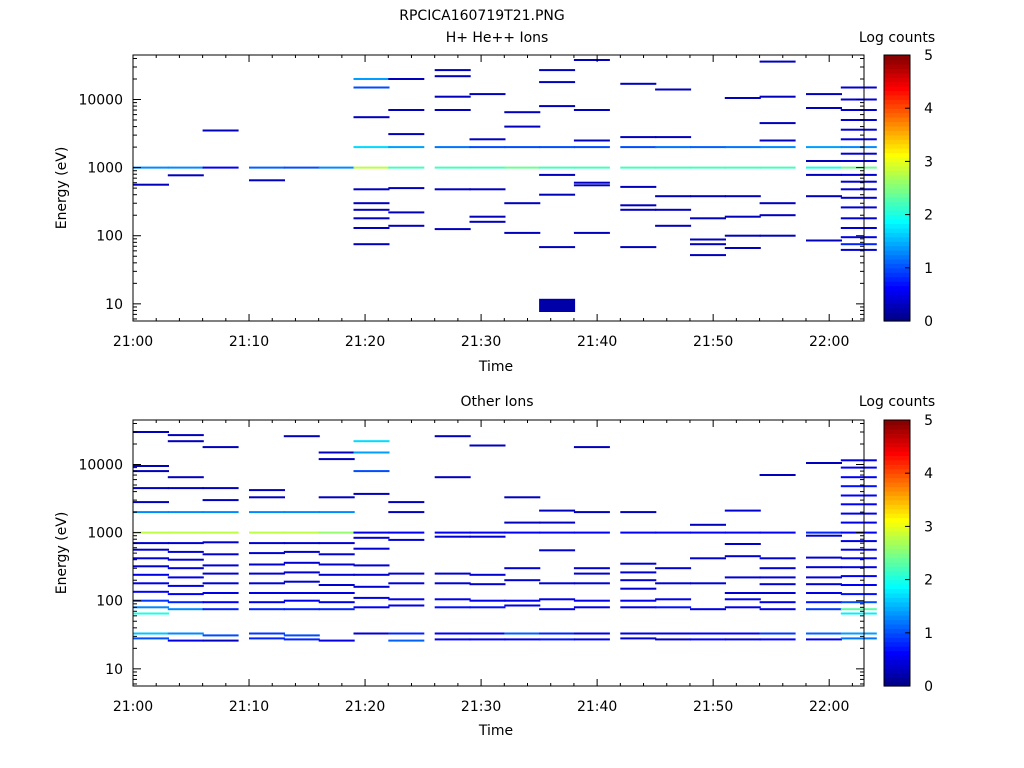  What do you see at coordinates (928, 474) in the screenshot?
I see `colorbar-tick-label: 4` at bounding box center [928, 474].